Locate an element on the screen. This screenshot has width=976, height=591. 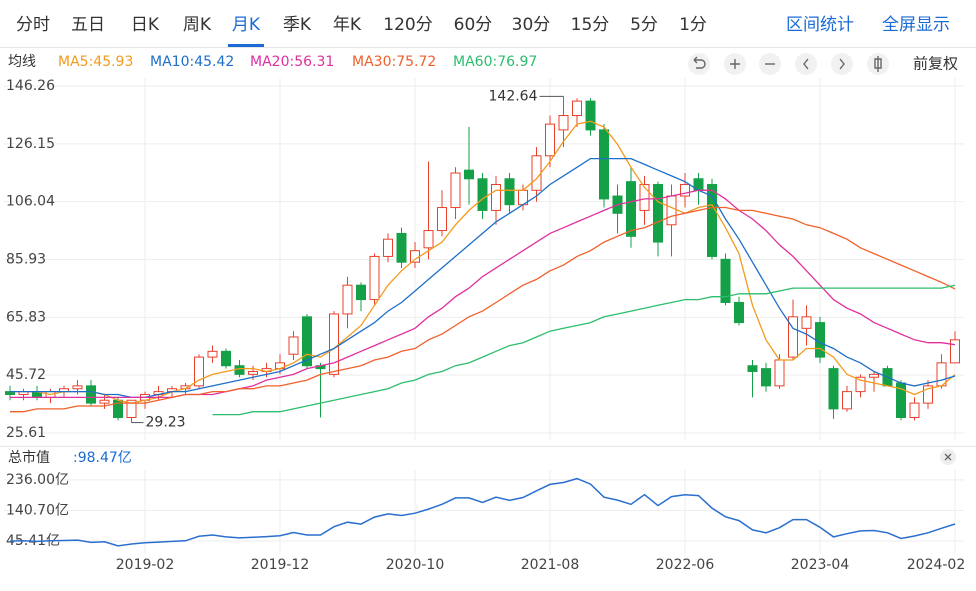
x-tick-label: 2022-06 is located at coordinates (685, 565).